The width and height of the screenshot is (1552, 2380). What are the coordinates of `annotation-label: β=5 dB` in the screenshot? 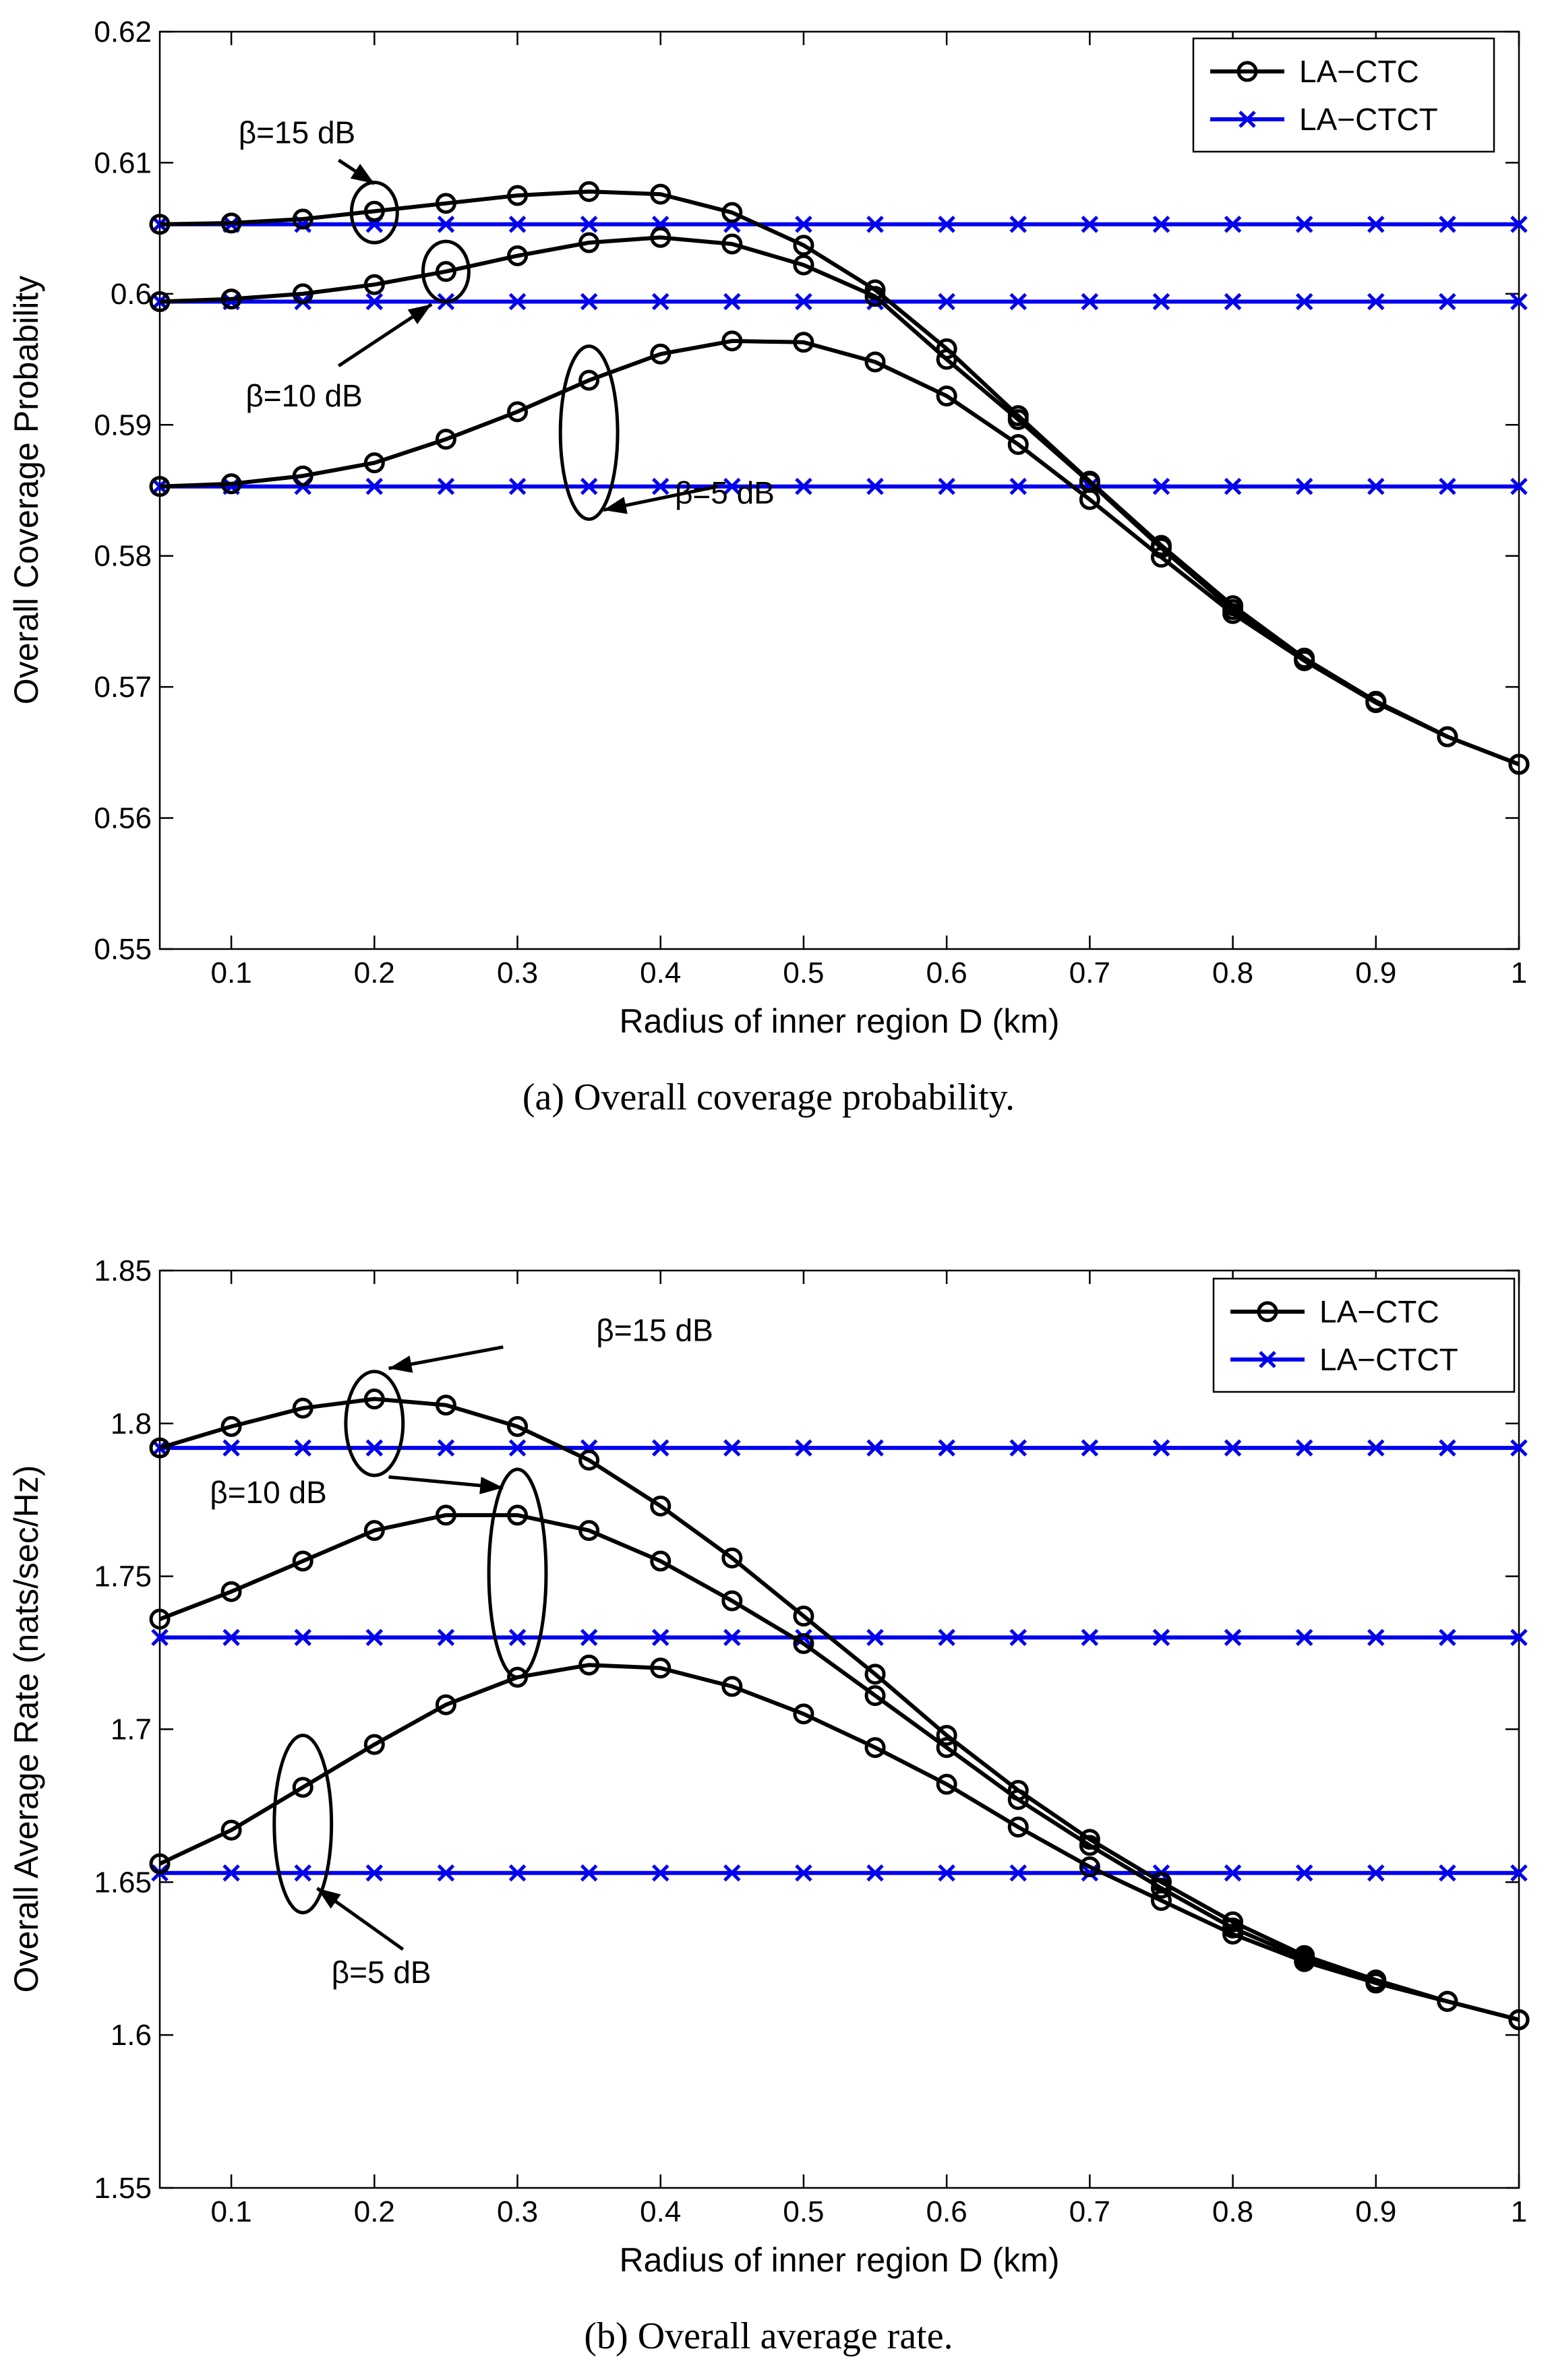 It's located at (382, 1972).